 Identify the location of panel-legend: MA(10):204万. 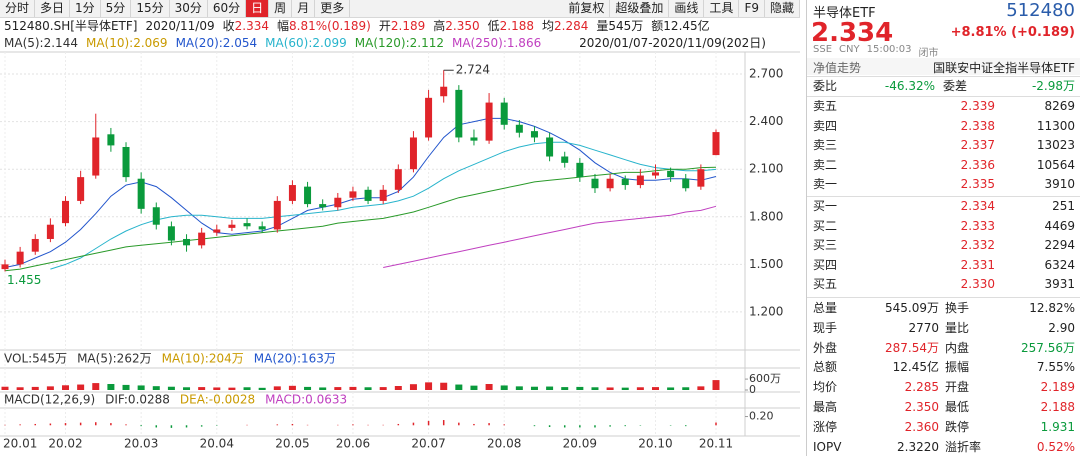
(203, 359).